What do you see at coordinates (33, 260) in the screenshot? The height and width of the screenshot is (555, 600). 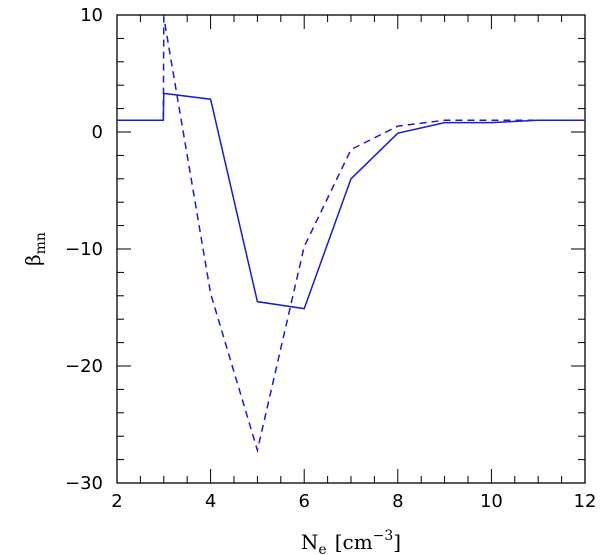 I see `y-axis-label-main: β` at bounding box center [33, 260].